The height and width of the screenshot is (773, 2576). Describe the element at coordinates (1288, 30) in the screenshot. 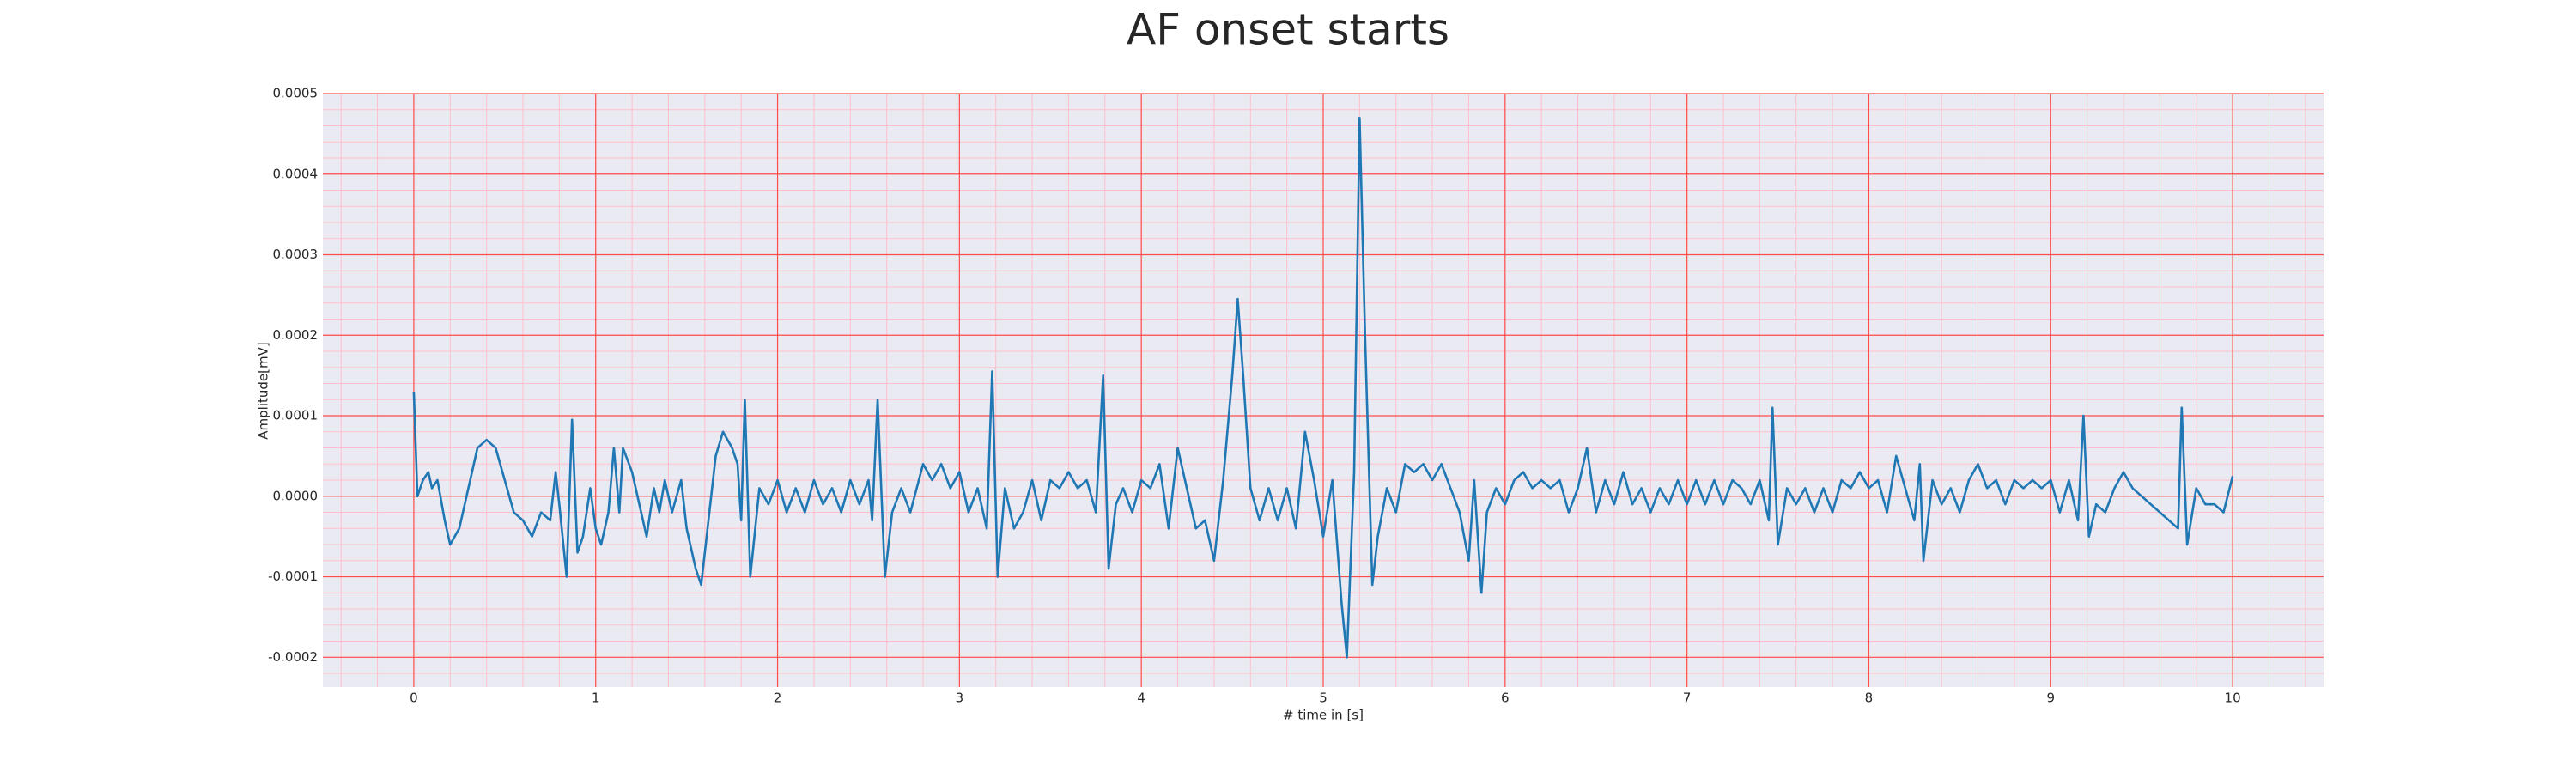

I see `chart-title: AF onset starts` at that location.